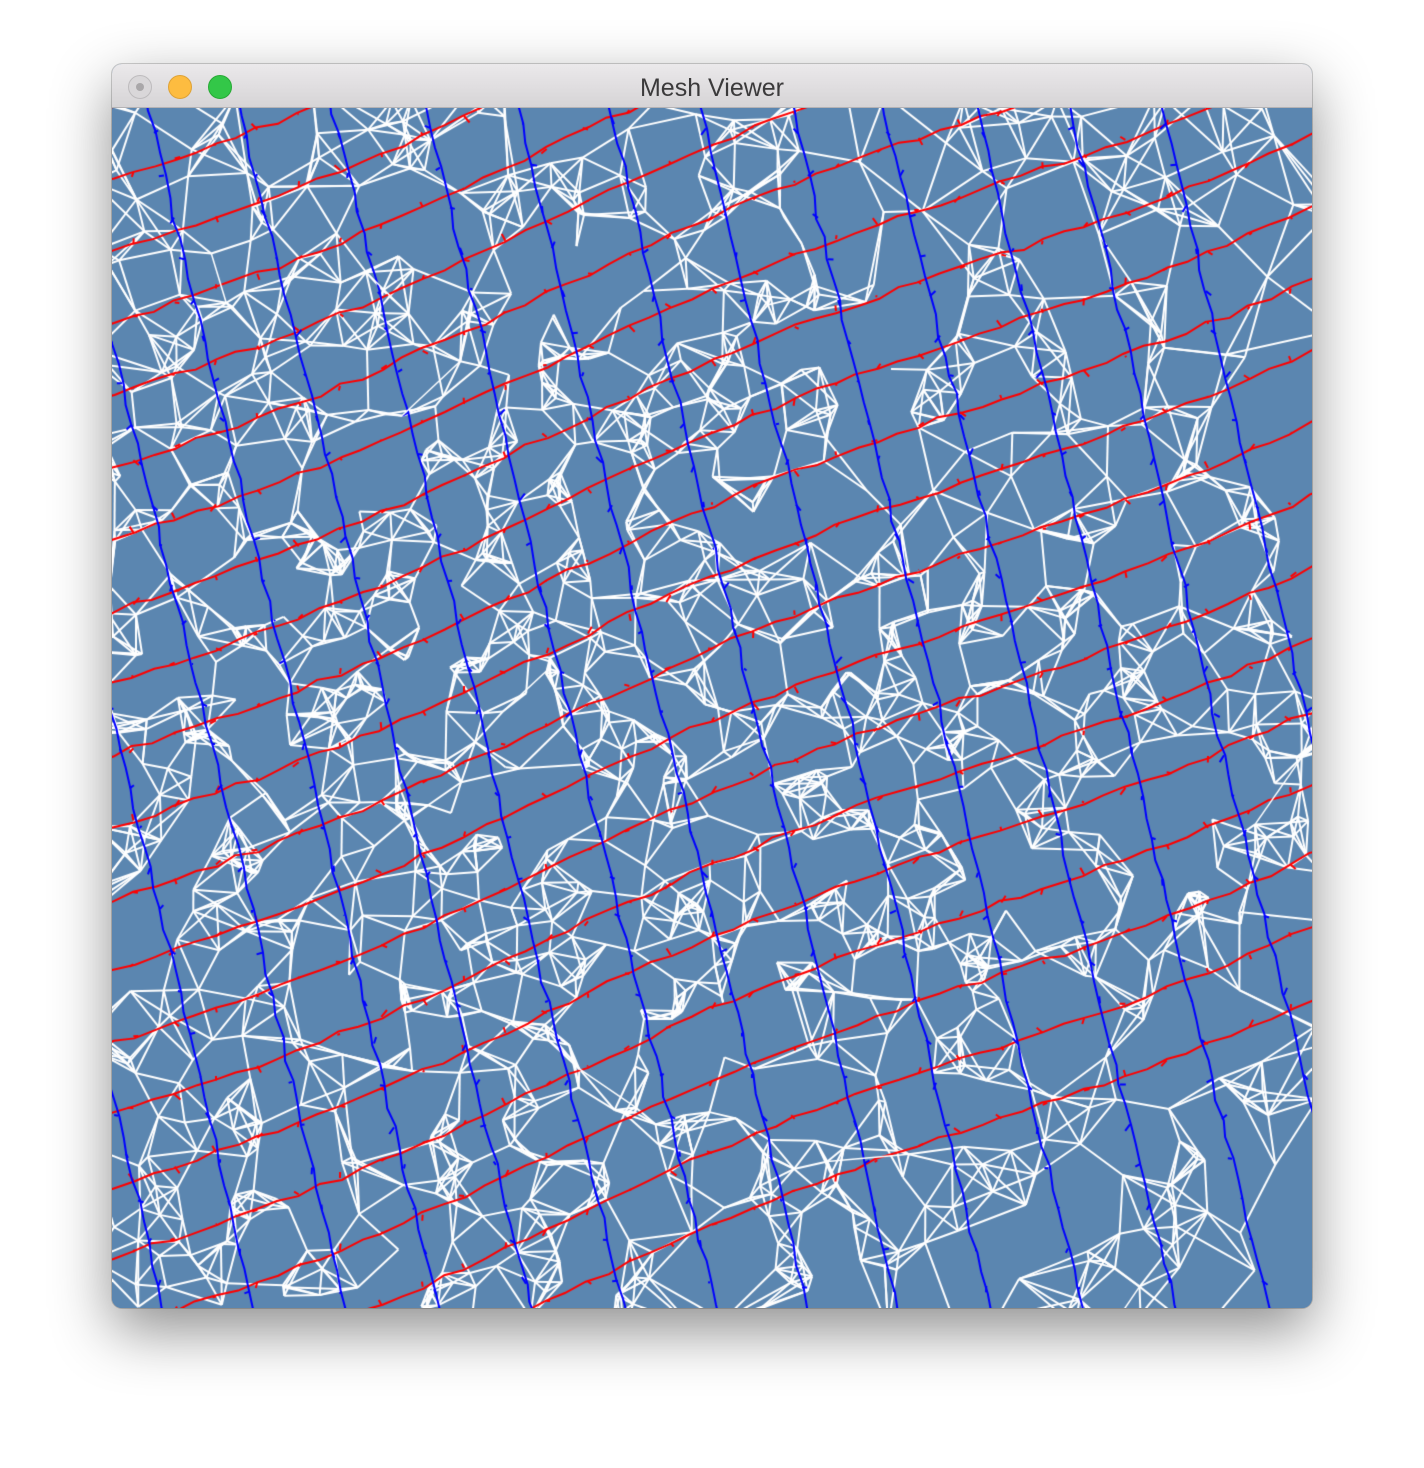  What do you see at coordinates (220, 87) in the screenshot?
I see `zoom-button` at bounding box center [220, 87].